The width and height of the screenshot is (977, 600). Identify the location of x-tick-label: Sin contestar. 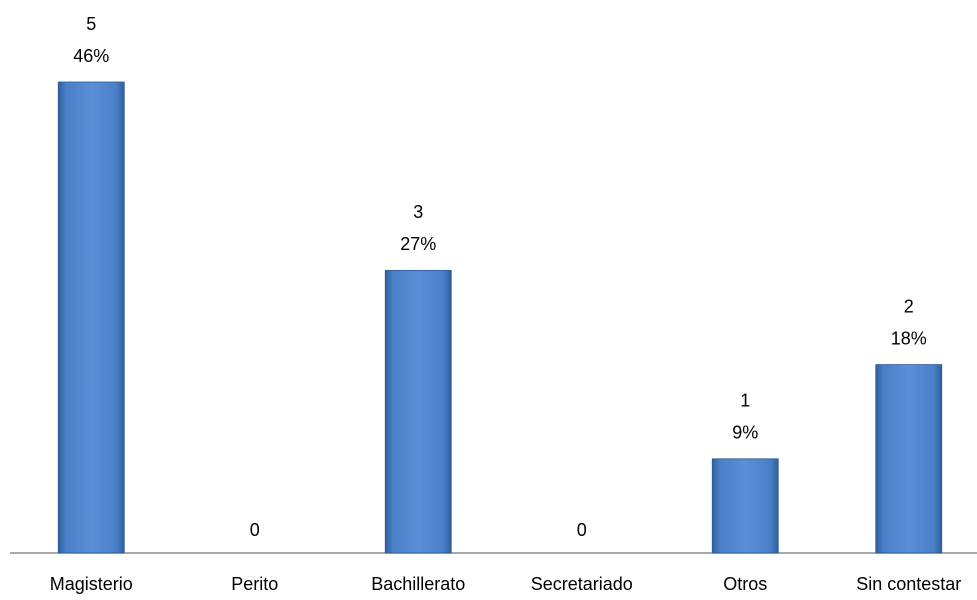
(908, 584).